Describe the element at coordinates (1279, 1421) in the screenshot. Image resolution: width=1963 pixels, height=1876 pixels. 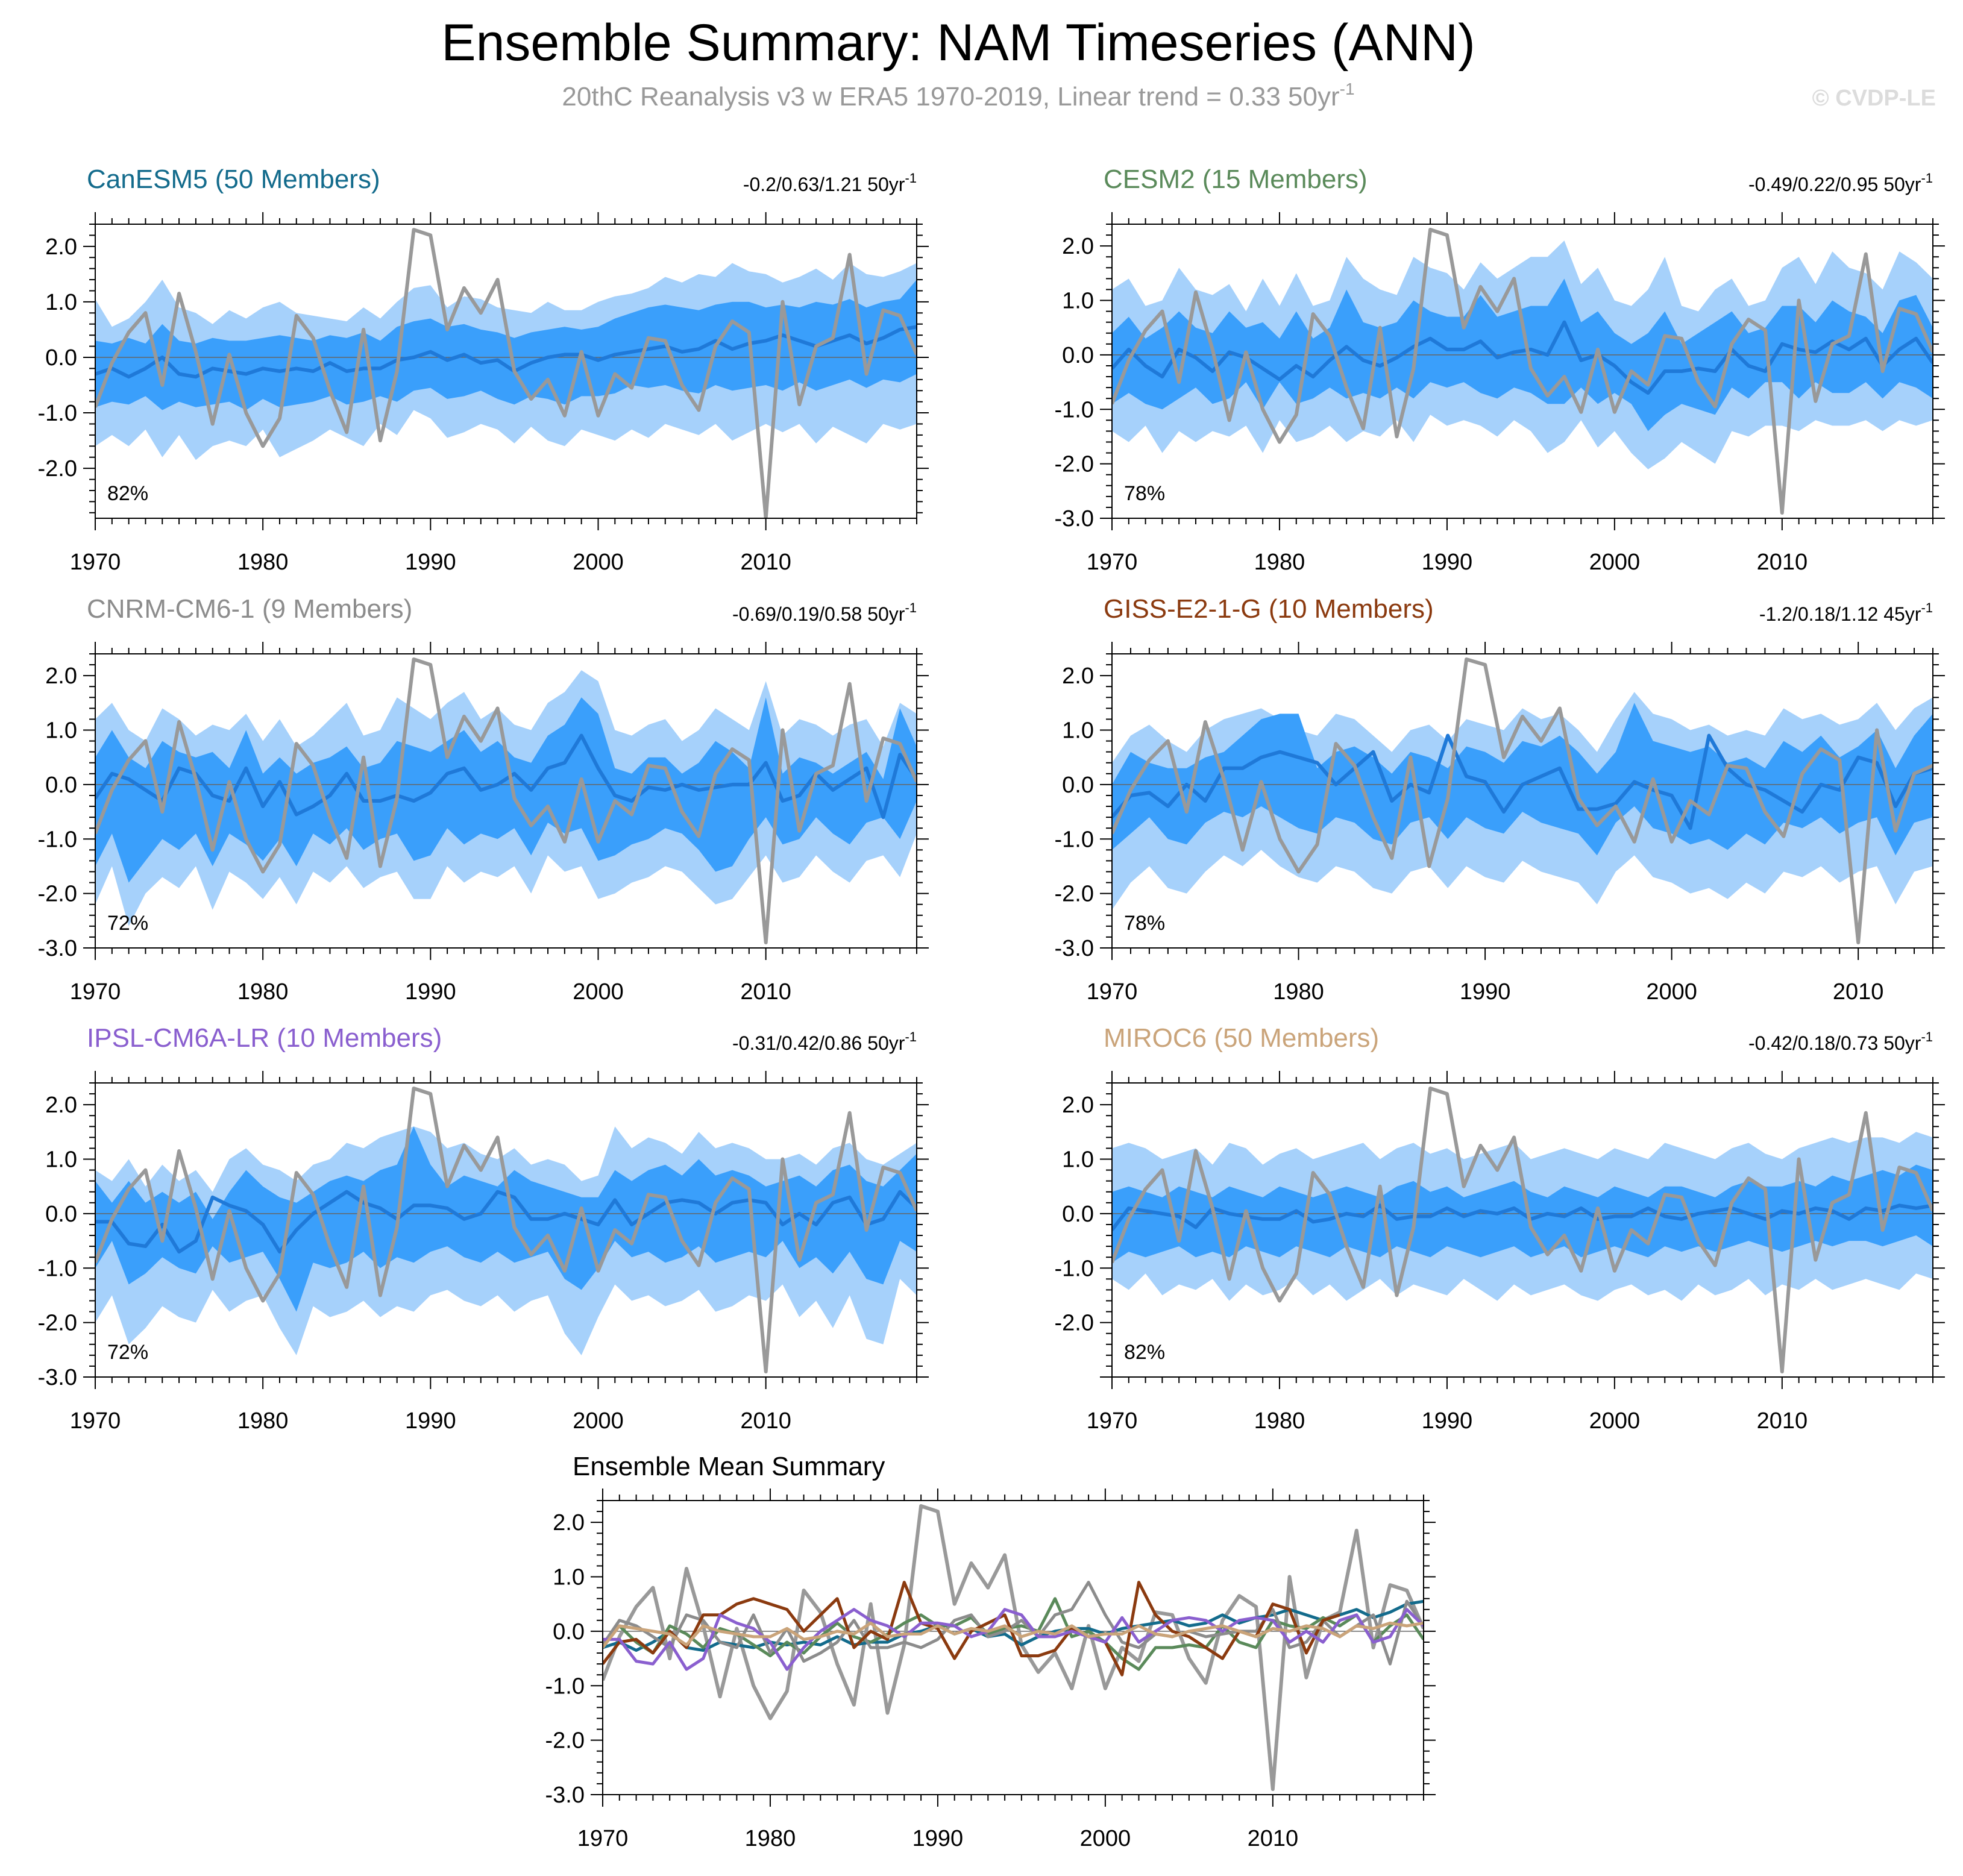
I see `miroc6-x-tick-label: 1980` at that location.